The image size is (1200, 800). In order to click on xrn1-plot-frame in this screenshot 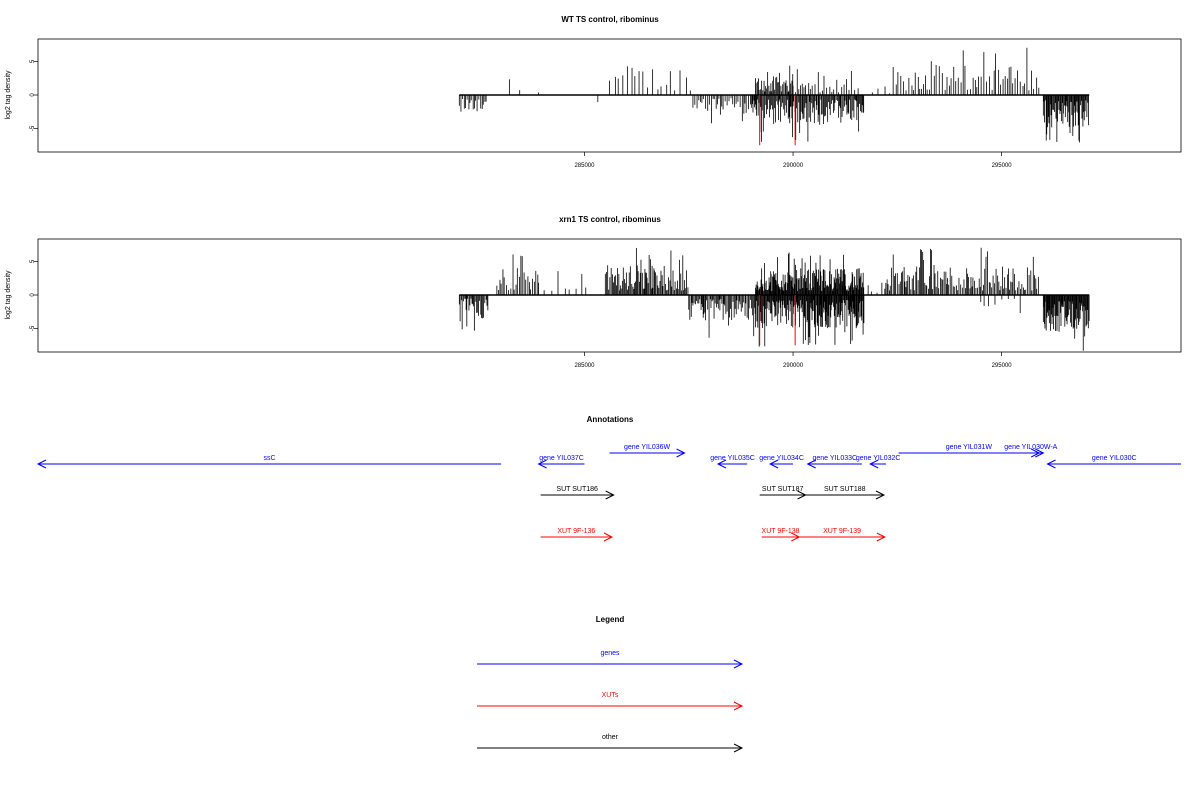, I will do `click(609, 295)`.